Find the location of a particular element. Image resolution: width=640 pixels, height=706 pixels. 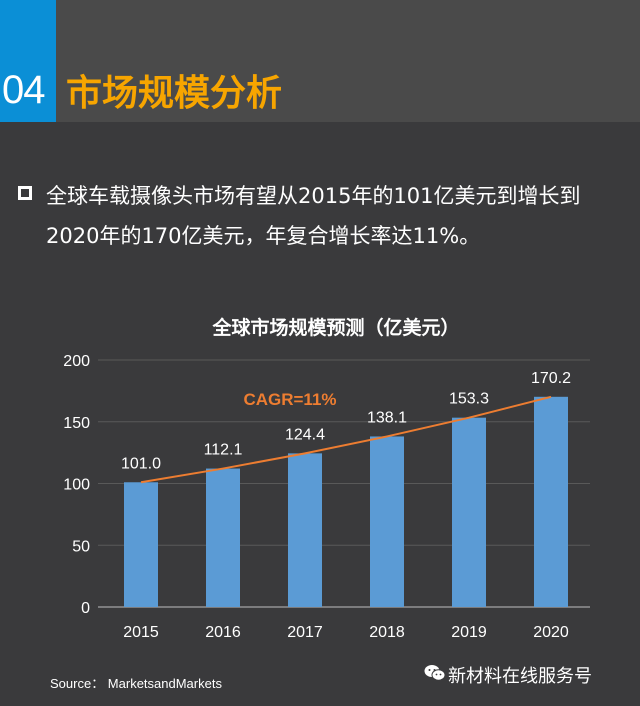

y-axis: 0 50 100 150 200 is located at coordinates (76, 485).